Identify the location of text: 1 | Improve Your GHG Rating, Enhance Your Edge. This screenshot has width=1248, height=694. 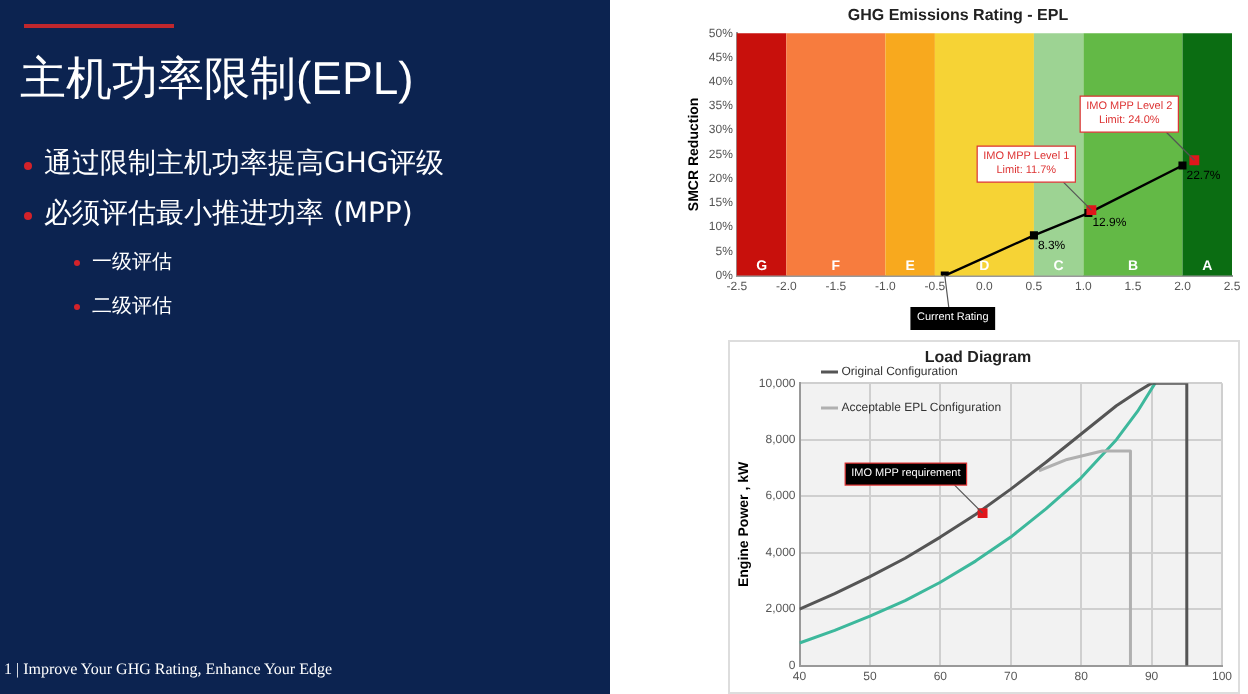
(168, 669).